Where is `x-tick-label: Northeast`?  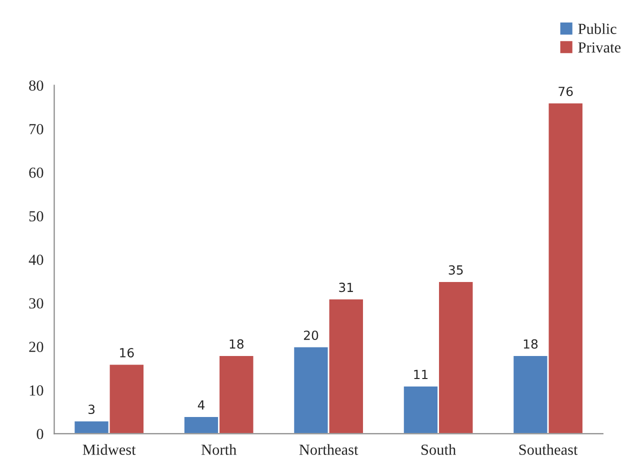 x-tick-label: Northeast is located at coordinates (328, 449).